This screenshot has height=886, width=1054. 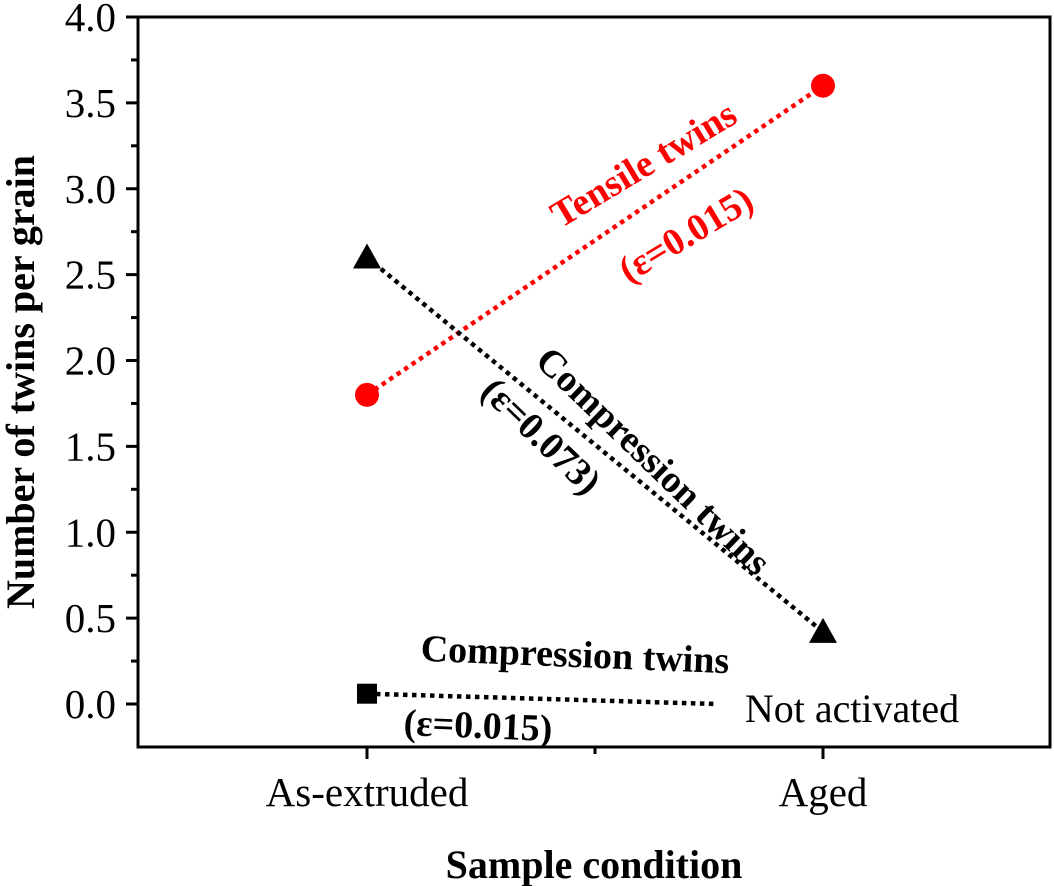 I want to click on y-tick-label: 1.5, so click(x=90, y=446).